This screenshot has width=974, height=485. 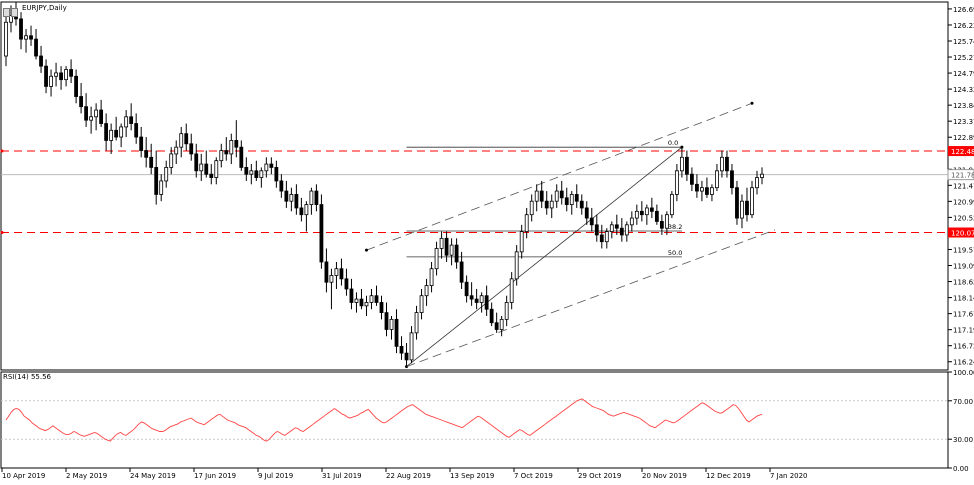 I want to click on level-price-label: 122.485, so click(x=962, y=152).